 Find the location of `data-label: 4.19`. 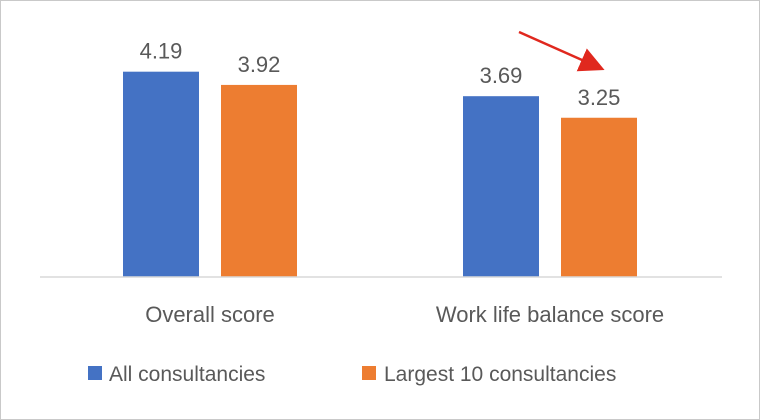

data-label: 4.19 is located at coordinates (161, 51).